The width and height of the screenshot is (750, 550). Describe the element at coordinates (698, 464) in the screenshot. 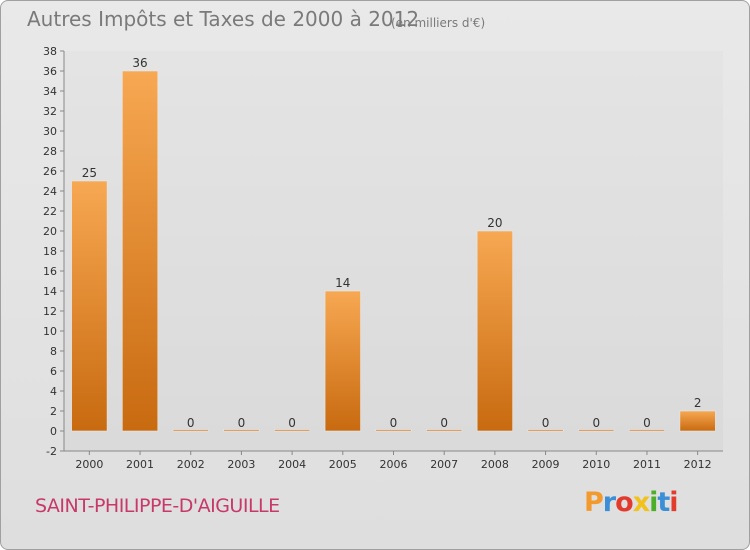

I see `x-tick-label: 2012` at that location.